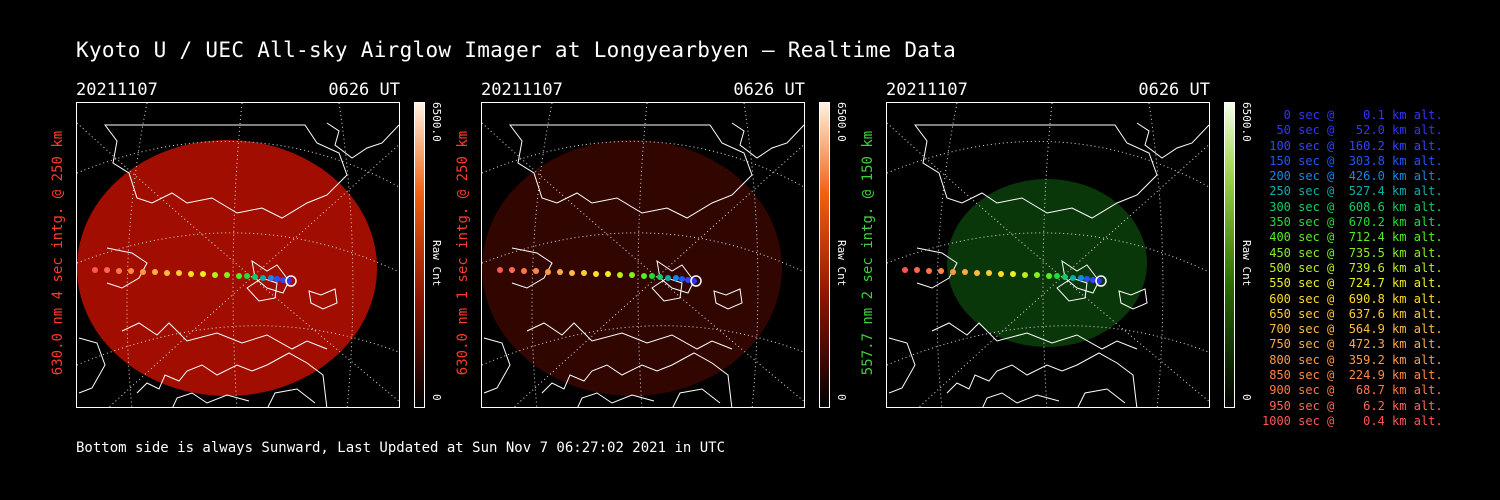  Describe the element at coordinates (1229, 255) in the screenshot. I see `colorbar` at that location.